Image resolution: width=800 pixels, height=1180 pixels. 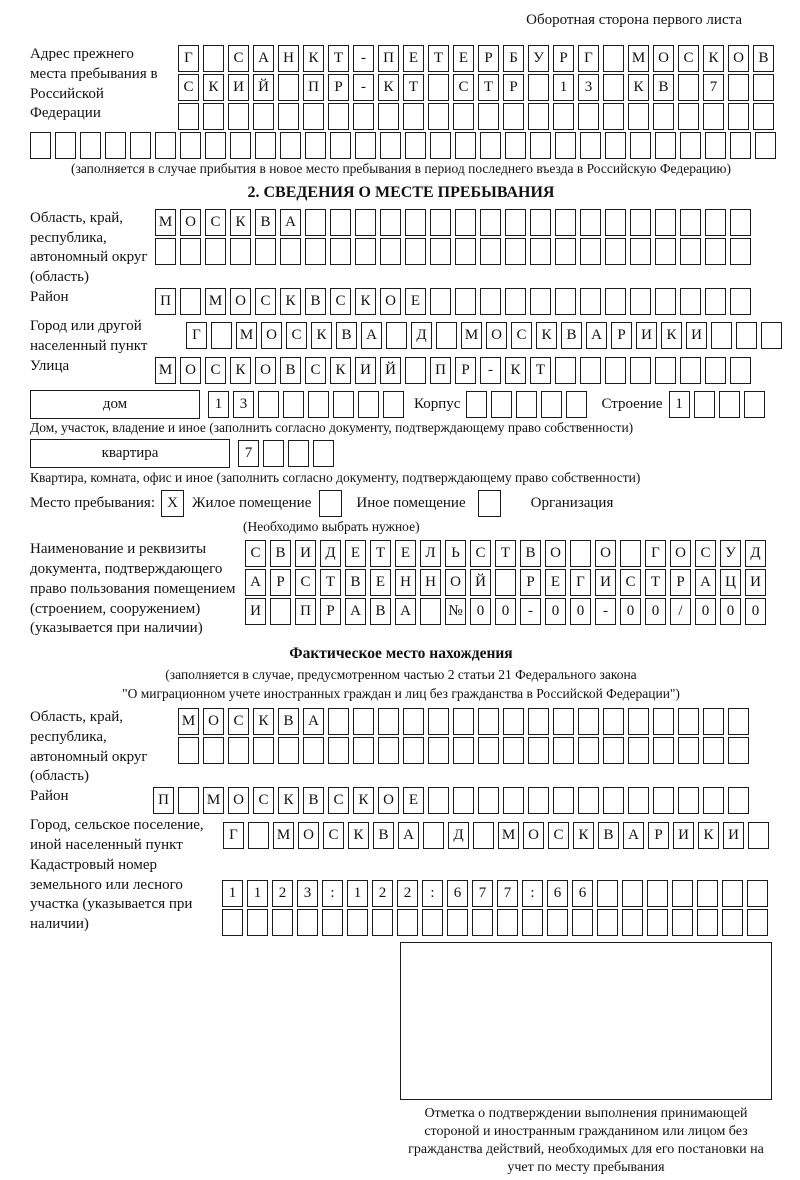 What do you see at coordinates (172, 504) in the screenshot?
I see `checkbox-zhiloe: X` at bounding box center [172, 504].